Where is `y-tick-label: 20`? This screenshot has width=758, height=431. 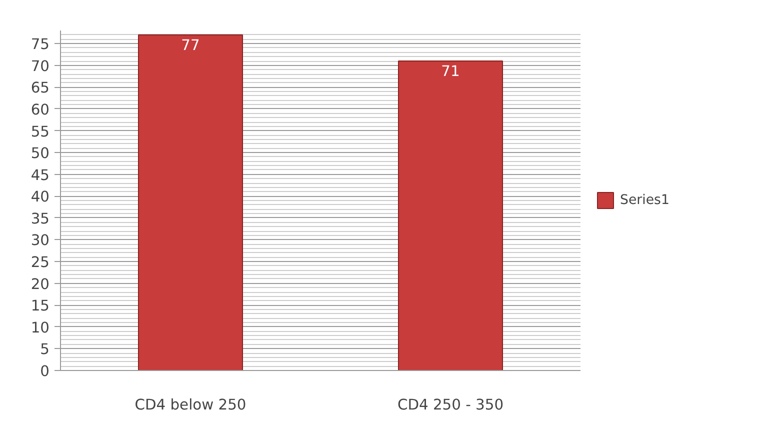
y-tick-label: 20 is located at coordinates (40, 284).